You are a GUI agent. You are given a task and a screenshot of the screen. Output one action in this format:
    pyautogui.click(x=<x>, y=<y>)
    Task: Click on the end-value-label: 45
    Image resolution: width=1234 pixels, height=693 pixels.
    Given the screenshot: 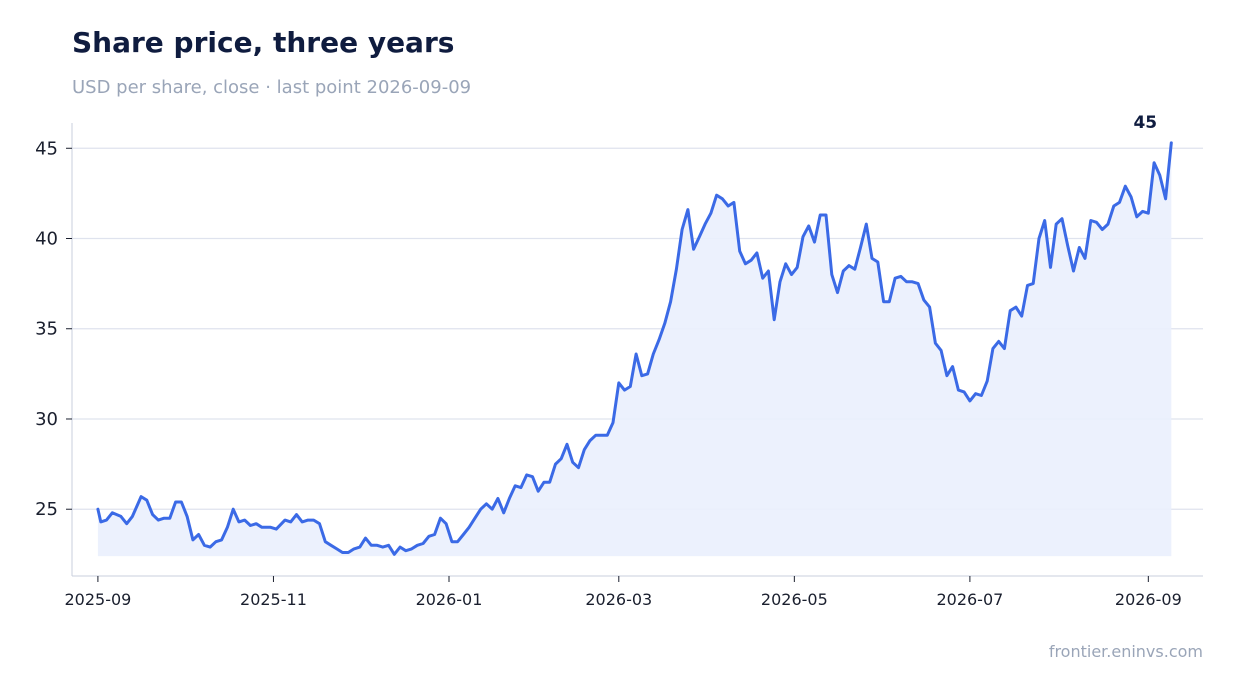 What is the action you would take?
    pyautogui.click(x=1145, y=123)
    